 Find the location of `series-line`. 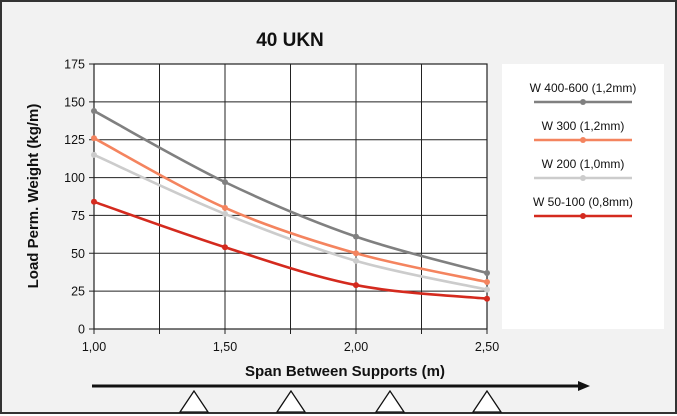

series-line is located at coordinates (290, 250).